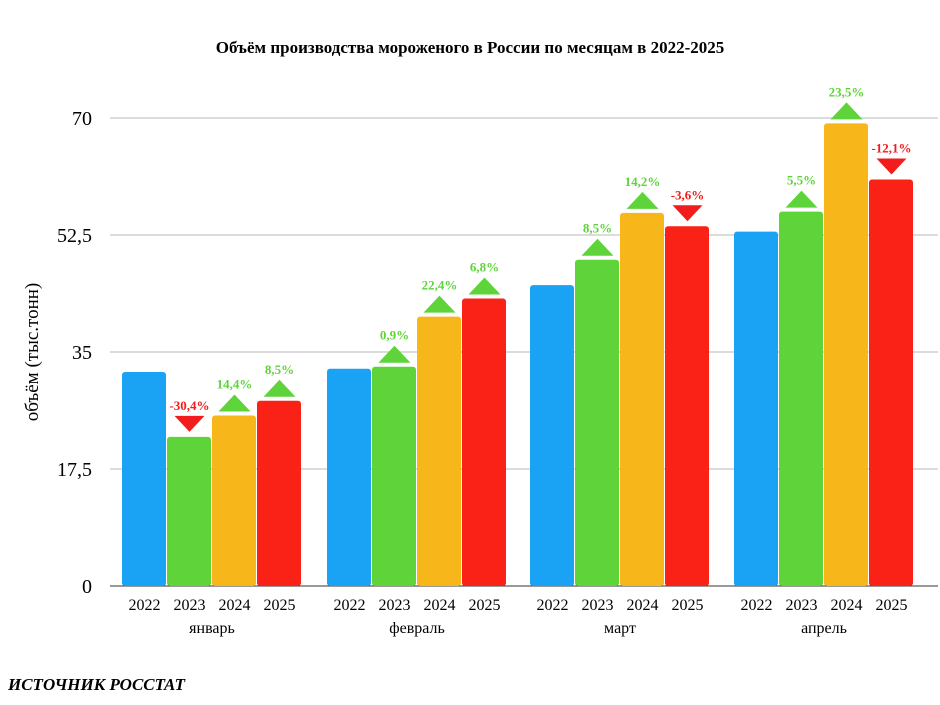 The height and width of the screenshot is (705, 940). I want to click on change-label: -12,1%, so click(891, 148).